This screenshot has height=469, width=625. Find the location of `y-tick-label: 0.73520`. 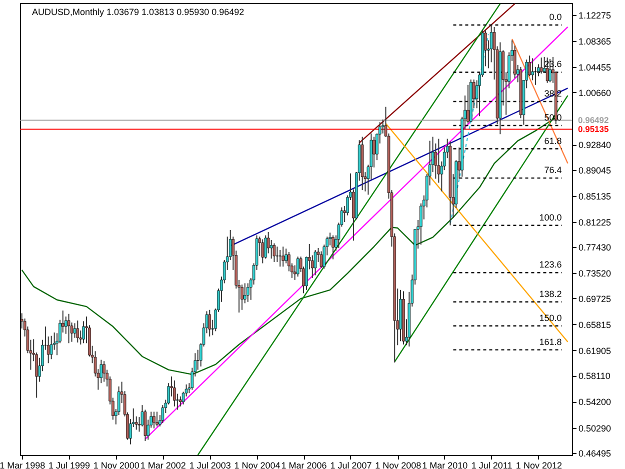

y-tick-label: 0.73520 is located at coordinates (595, 273).